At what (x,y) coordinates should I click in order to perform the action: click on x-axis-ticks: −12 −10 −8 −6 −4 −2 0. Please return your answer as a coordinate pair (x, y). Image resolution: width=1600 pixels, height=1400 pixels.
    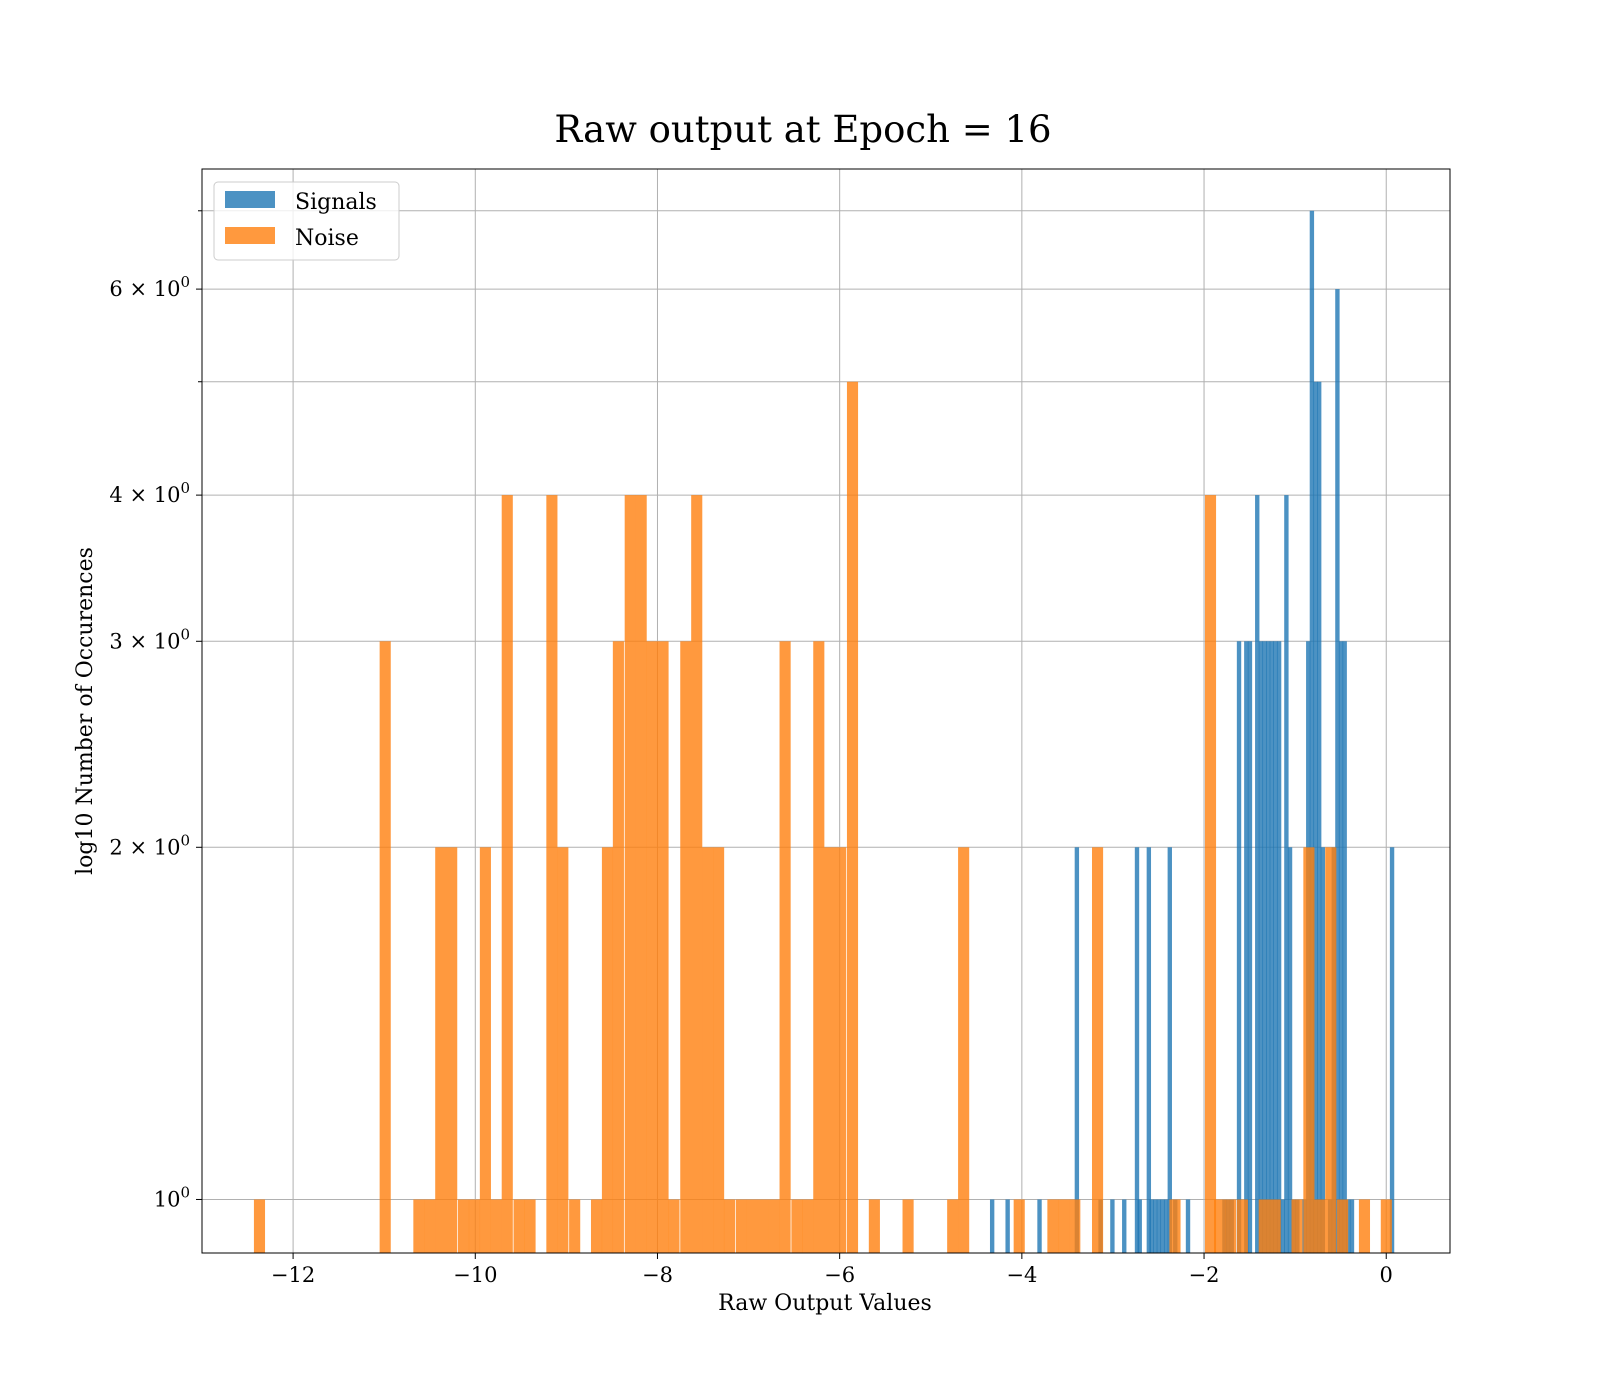
    Looking at the image, I should click on (832, 1270).